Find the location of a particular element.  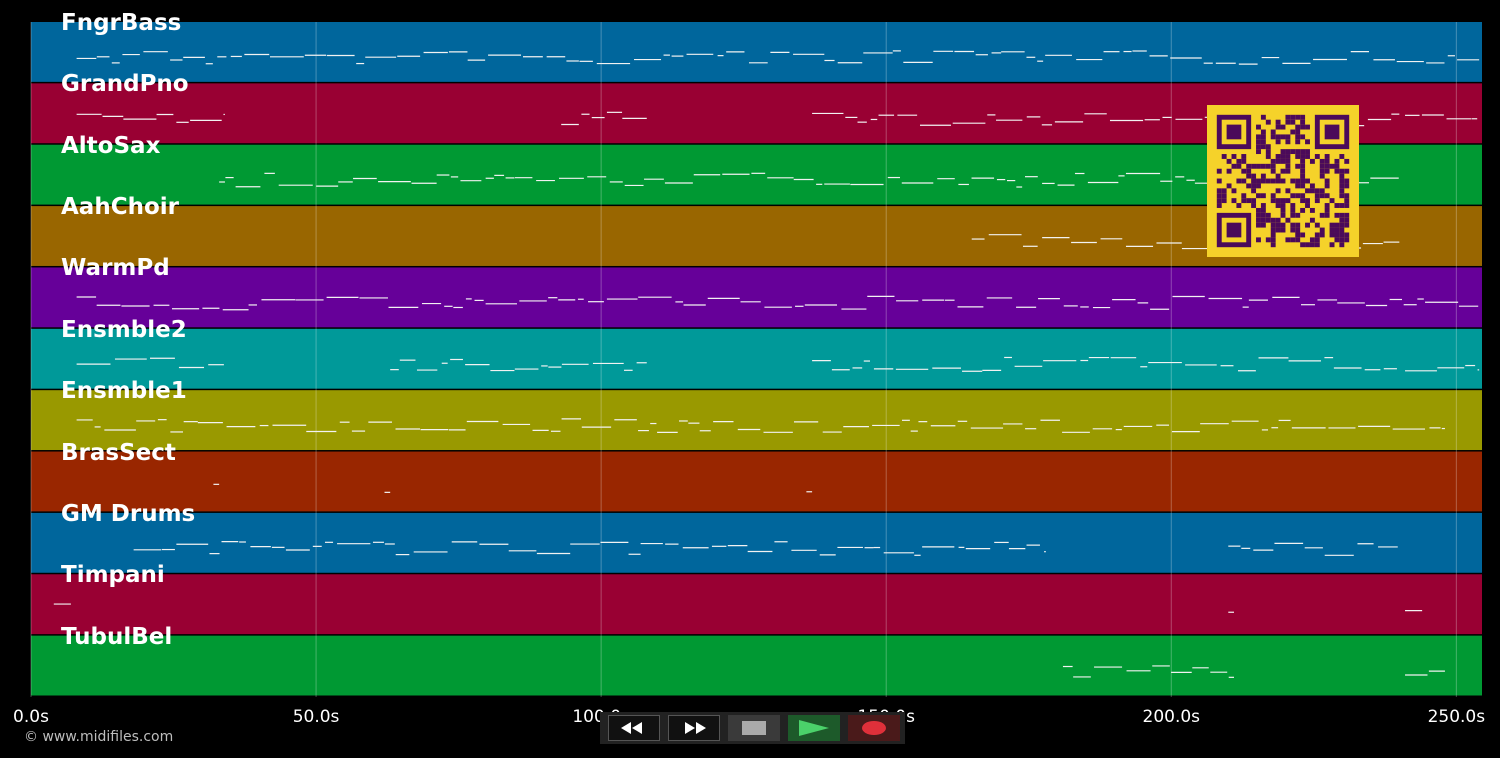

tick-label: 50.0s is located at coordinates (316, 717).